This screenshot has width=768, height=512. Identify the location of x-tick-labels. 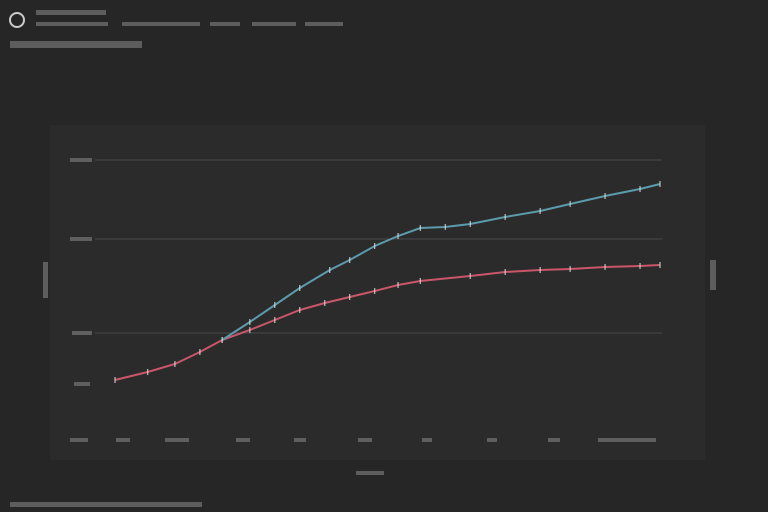
(363, 440).